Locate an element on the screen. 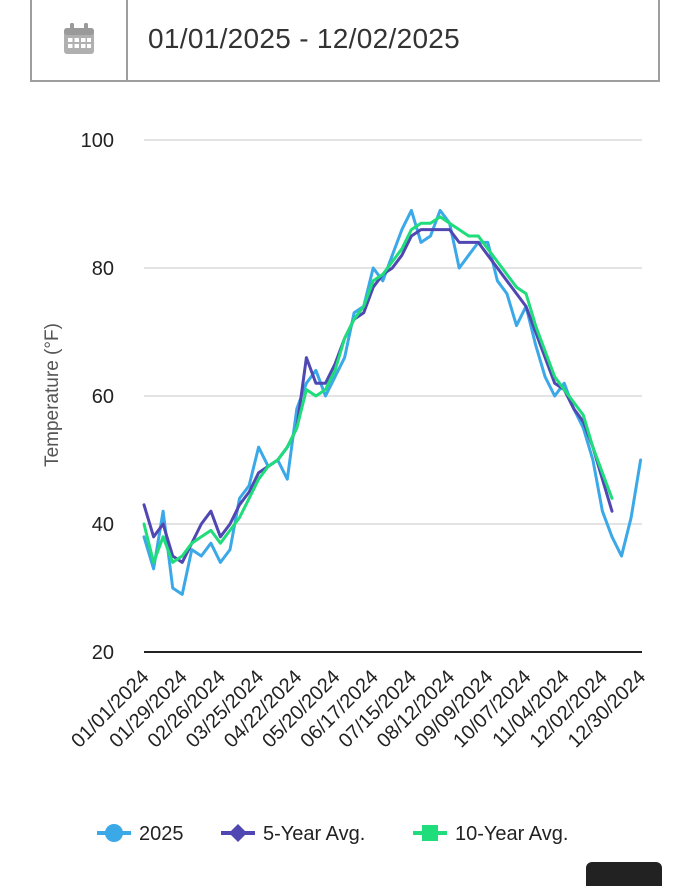 This screenshot has width=690, height=886. legend-item: 10-Year Avg. is located at coordinates (490, 834).